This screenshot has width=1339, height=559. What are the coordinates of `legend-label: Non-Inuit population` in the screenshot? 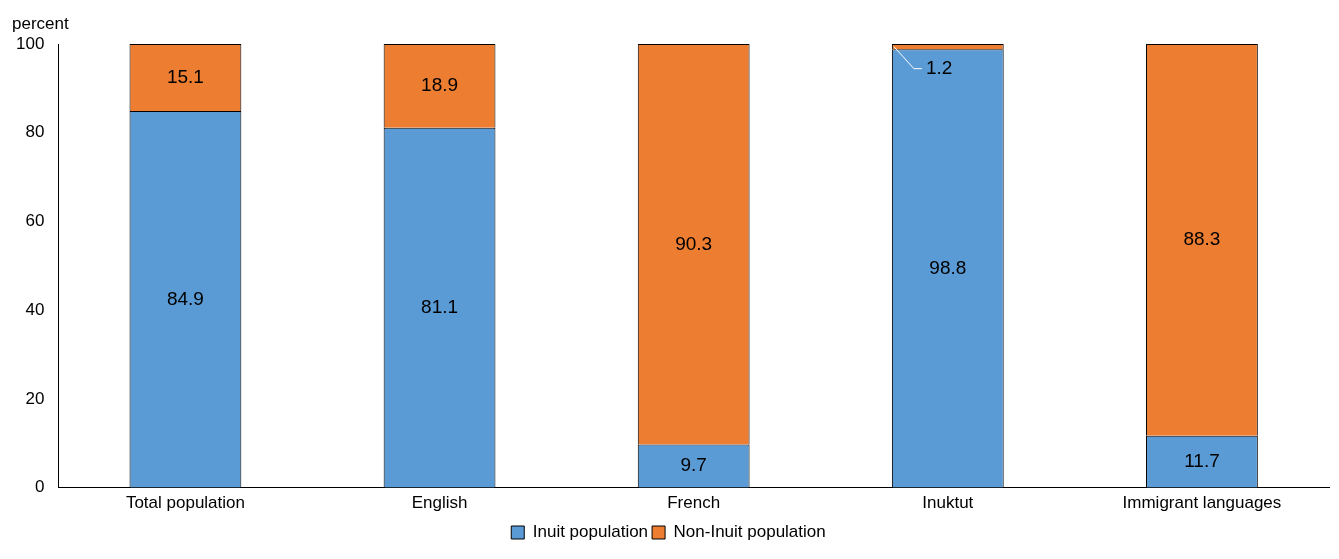 It's located at (749, 532).